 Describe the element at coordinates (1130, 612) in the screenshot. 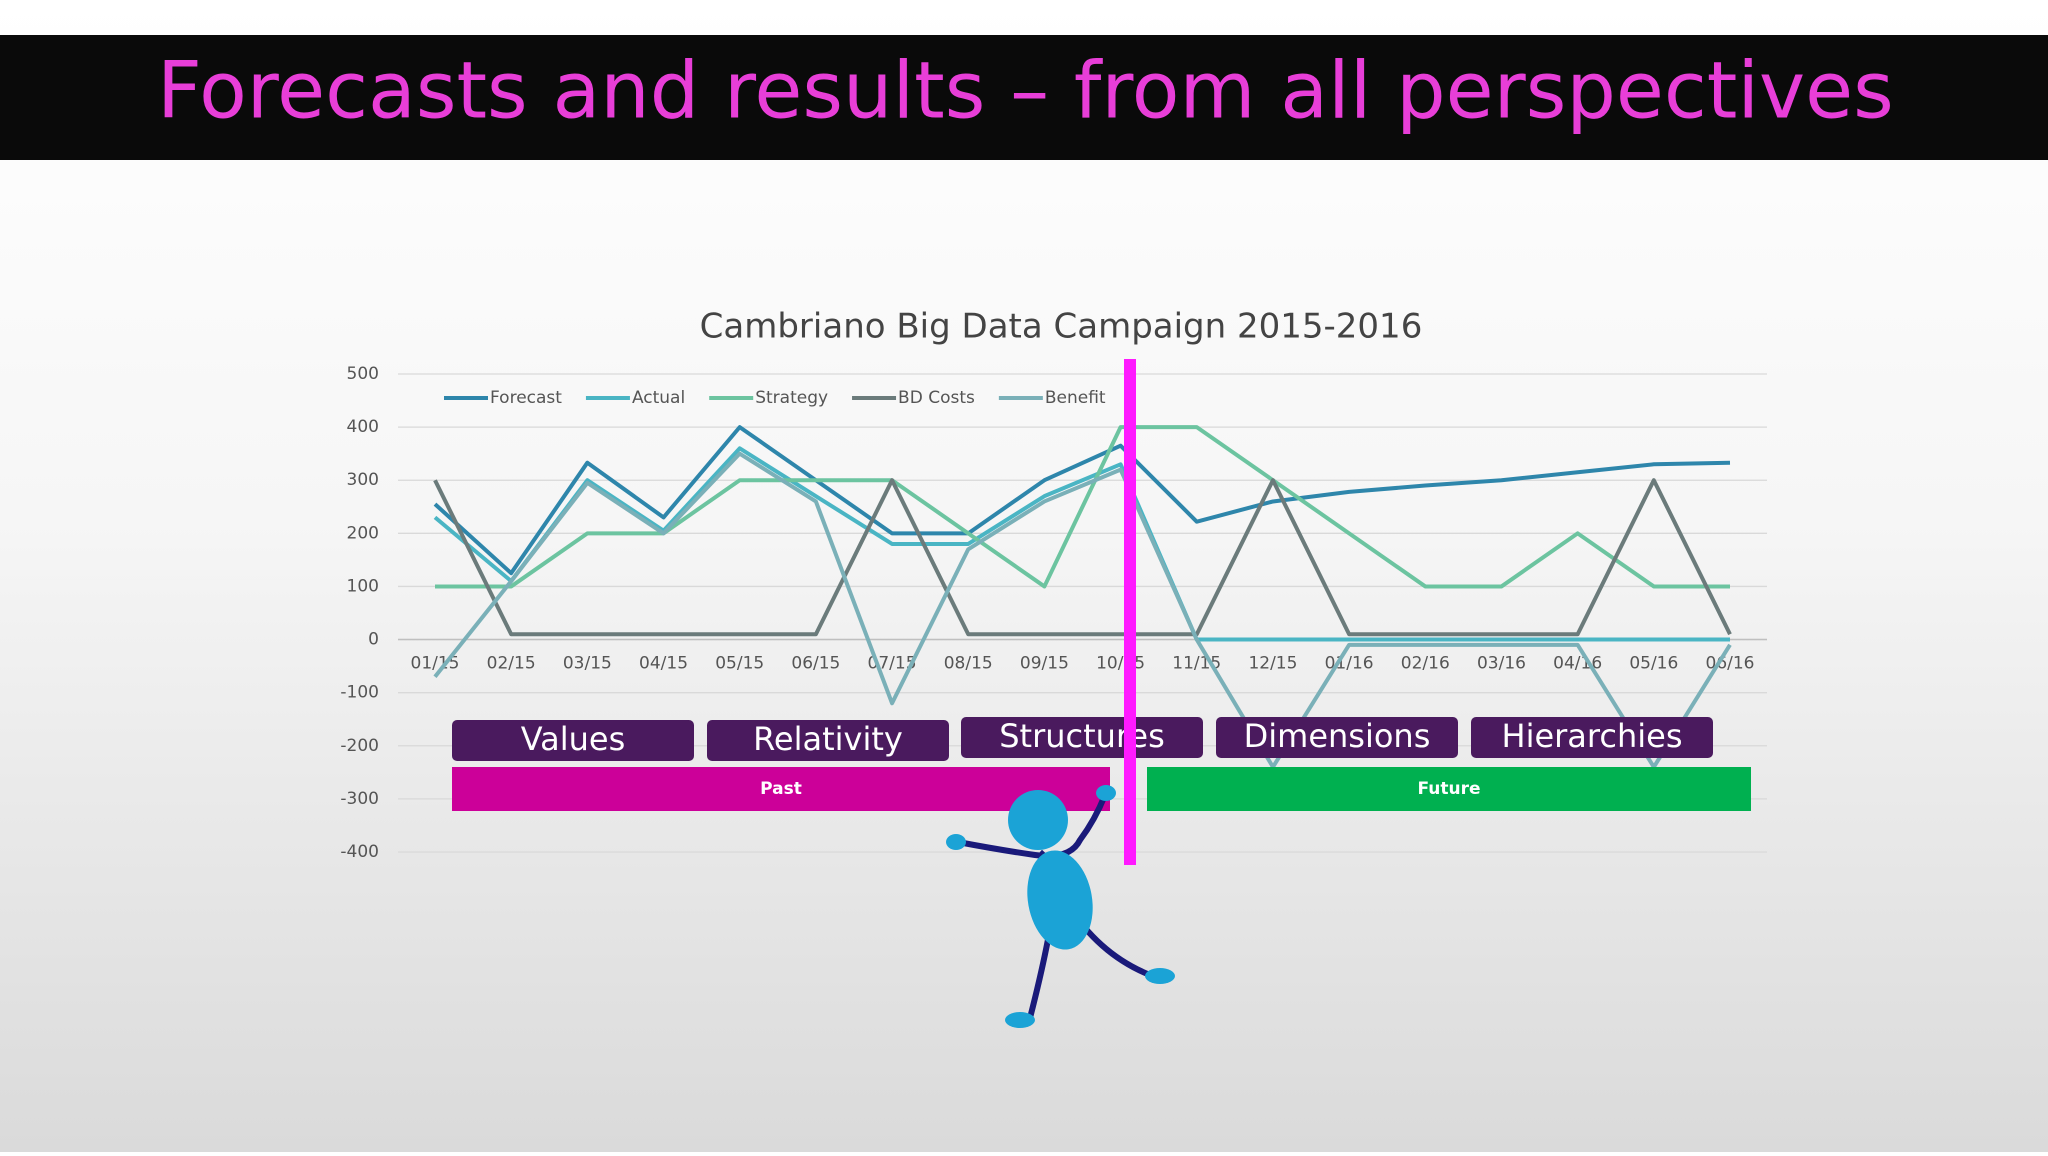

I see `now-marker` at that location.